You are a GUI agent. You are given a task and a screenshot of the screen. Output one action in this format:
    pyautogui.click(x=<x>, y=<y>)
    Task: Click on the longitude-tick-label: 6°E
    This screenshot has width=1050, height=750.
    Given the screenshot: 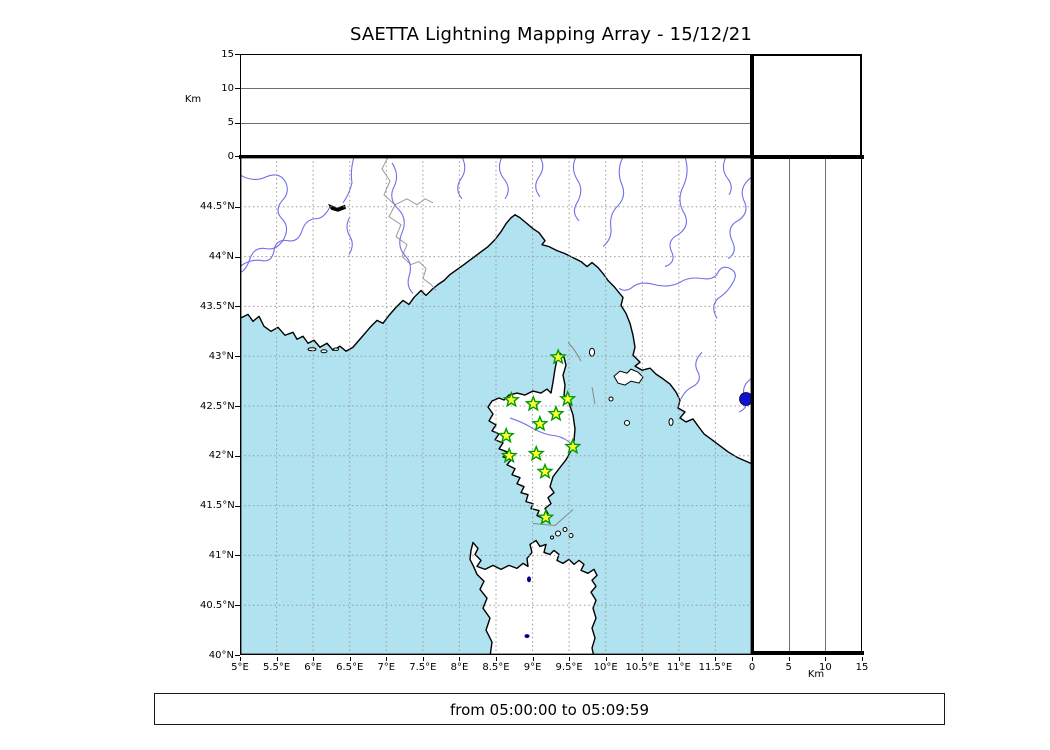 What is the action you would take?
    pyautogui.click(x=313, y=667)
    